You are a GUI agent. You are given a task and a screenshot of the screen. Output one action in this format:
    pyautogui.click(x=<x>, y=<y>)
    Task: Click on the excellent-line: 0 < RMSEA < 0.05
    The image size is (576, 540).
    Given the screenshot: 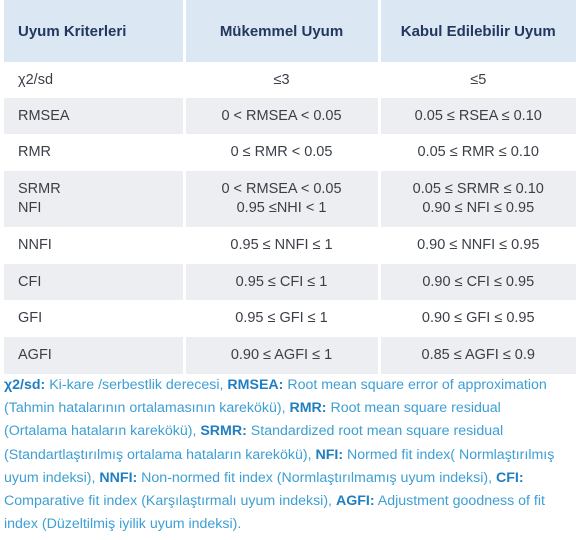 What is the action you would take?
    pyautogui.click(x=281, y=189)
    